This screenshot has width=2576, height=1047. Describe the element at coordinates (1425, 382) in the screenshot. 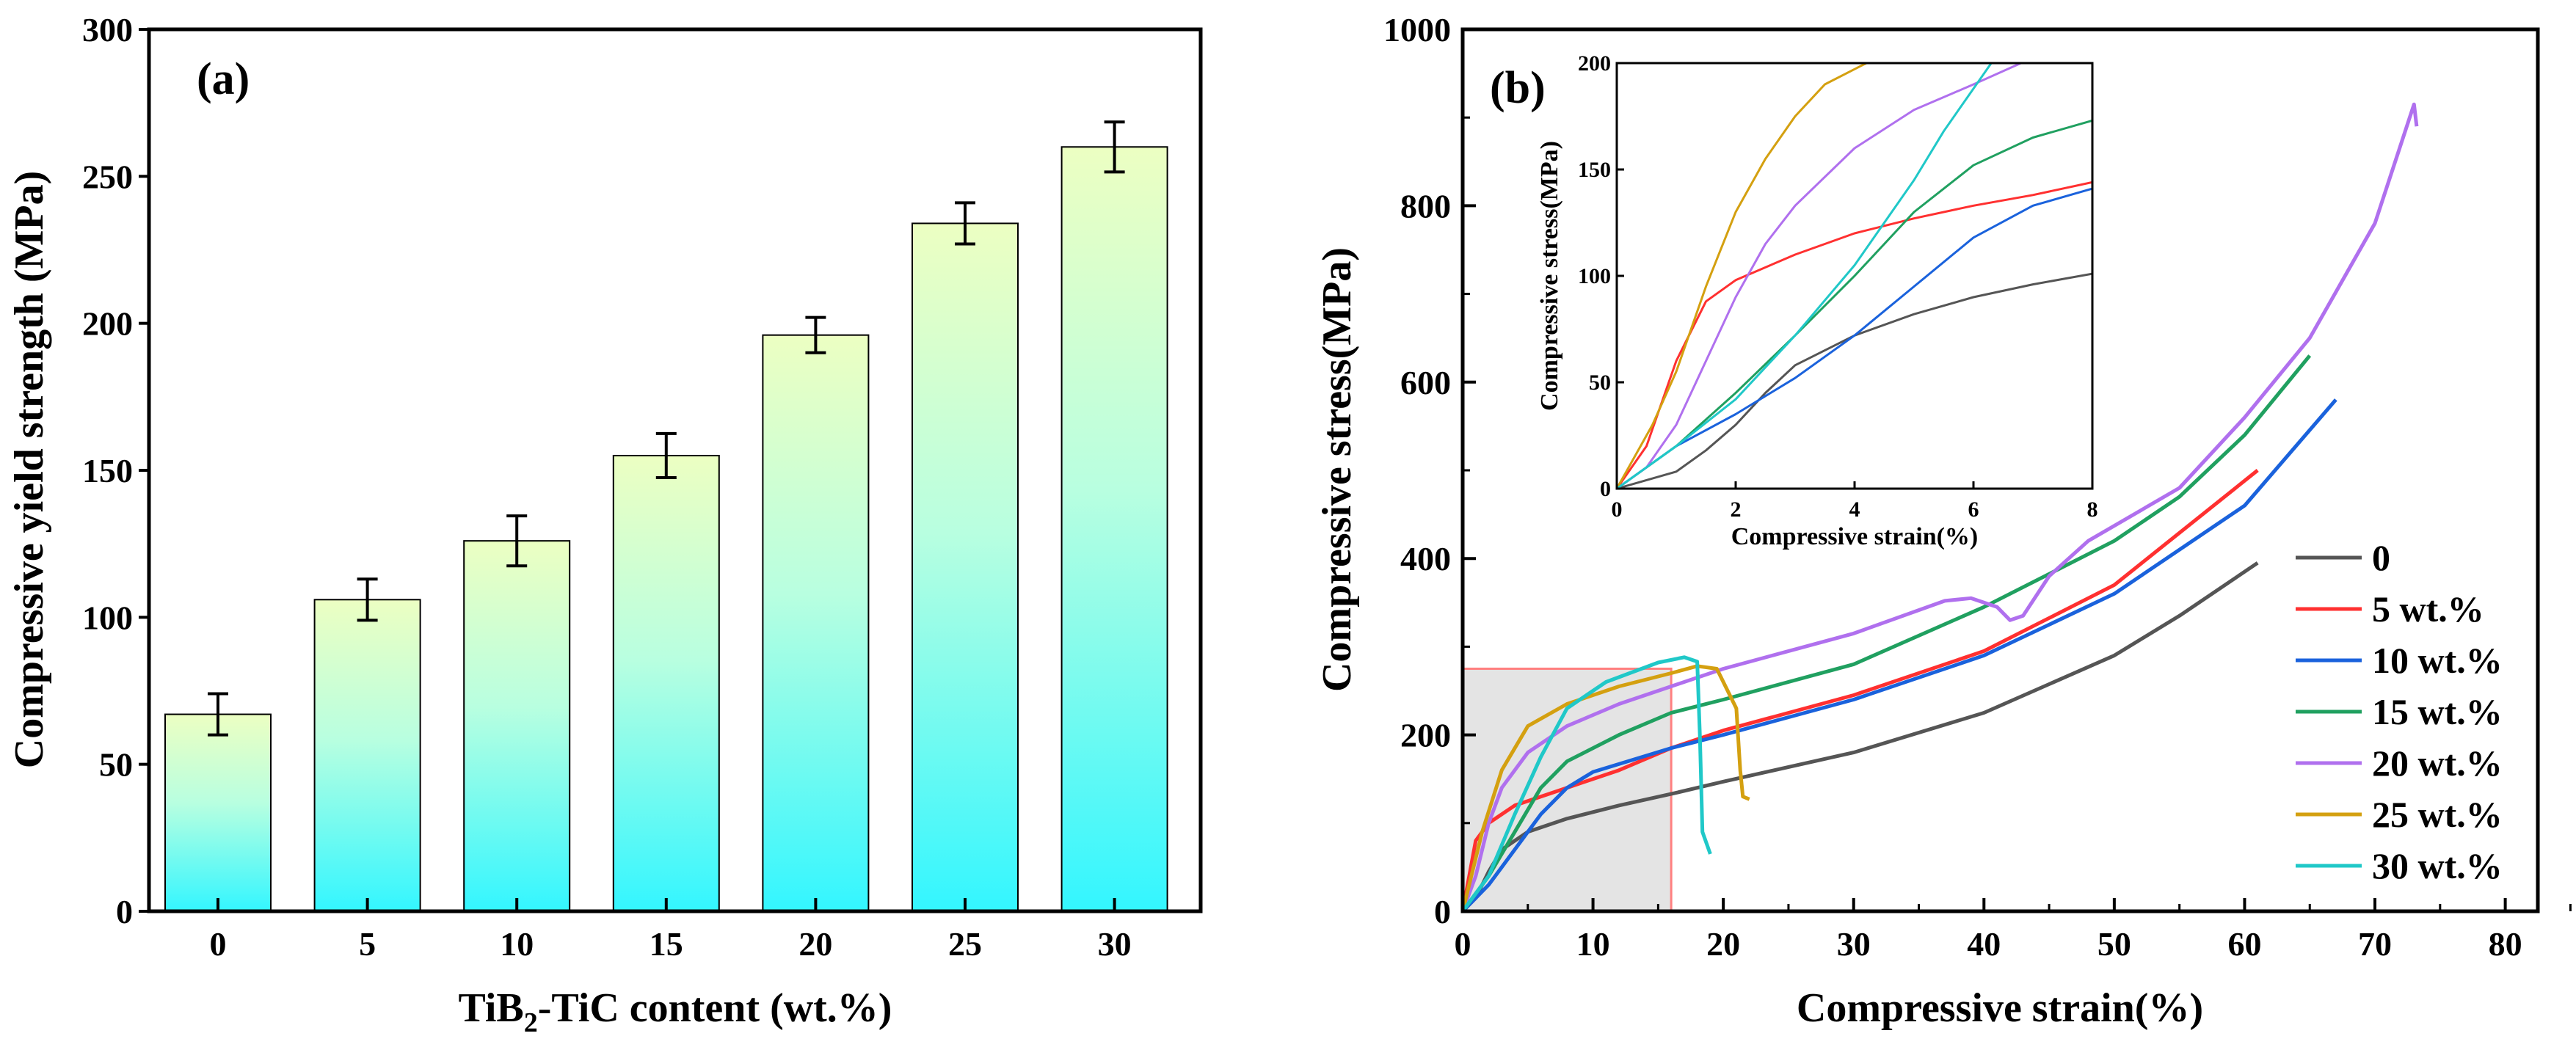

I see `y-tick-label: 600` at that location.